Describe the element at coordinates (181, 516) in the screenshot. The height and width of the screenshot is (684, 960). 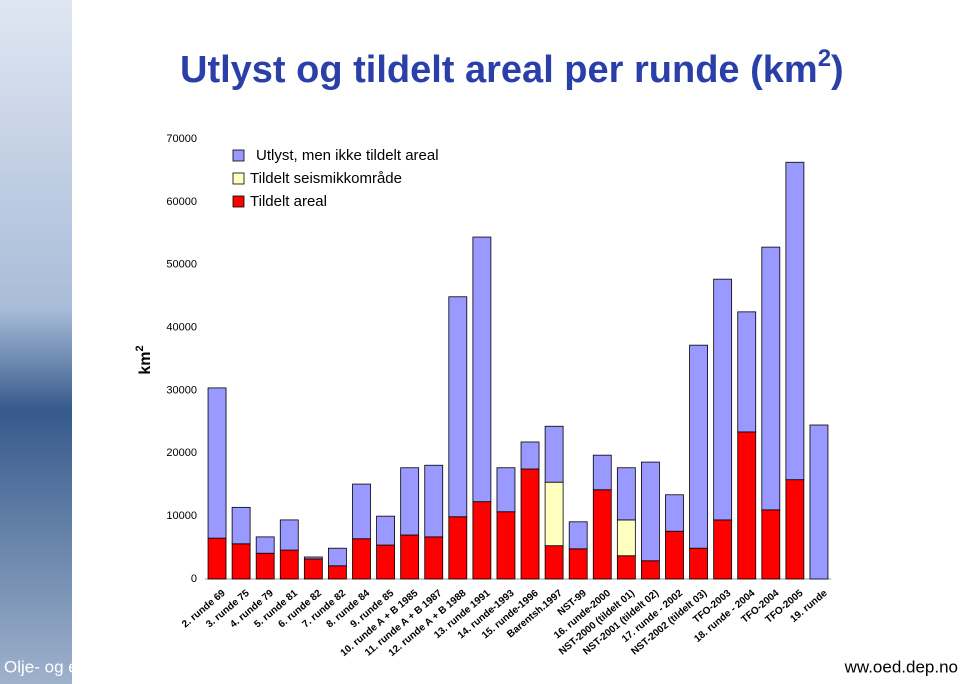
I see `y-tick-label: 10000` at that location.